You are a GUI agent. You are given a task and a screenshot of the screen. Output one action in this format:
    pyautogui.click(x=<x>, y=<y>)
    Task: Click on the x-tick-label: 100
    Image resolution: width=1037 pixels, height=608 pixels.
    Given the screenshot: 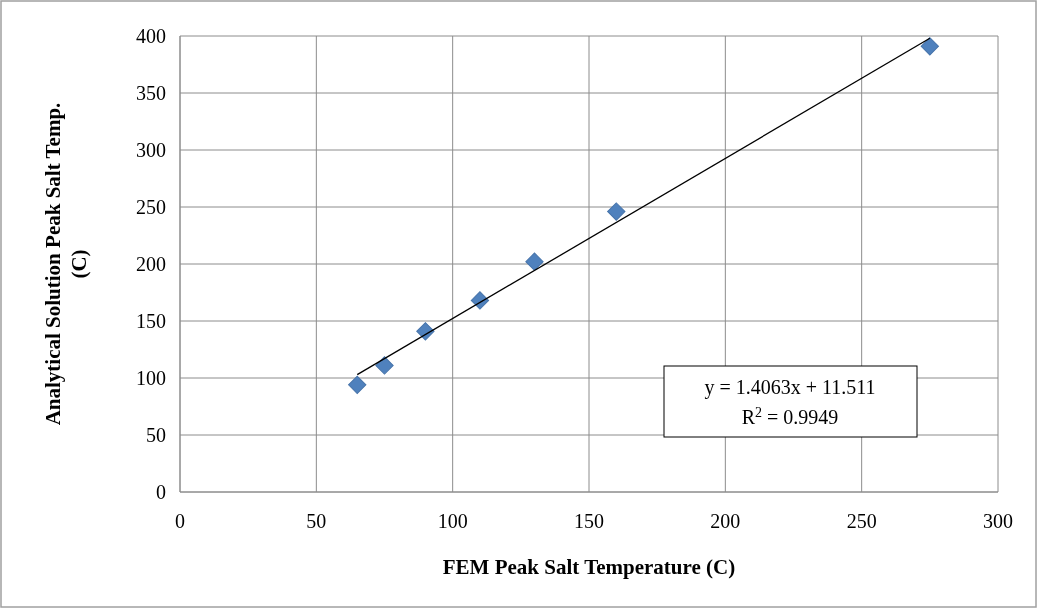 What is the action you would take?
    pyautogui.click(x=452, y=521)
    